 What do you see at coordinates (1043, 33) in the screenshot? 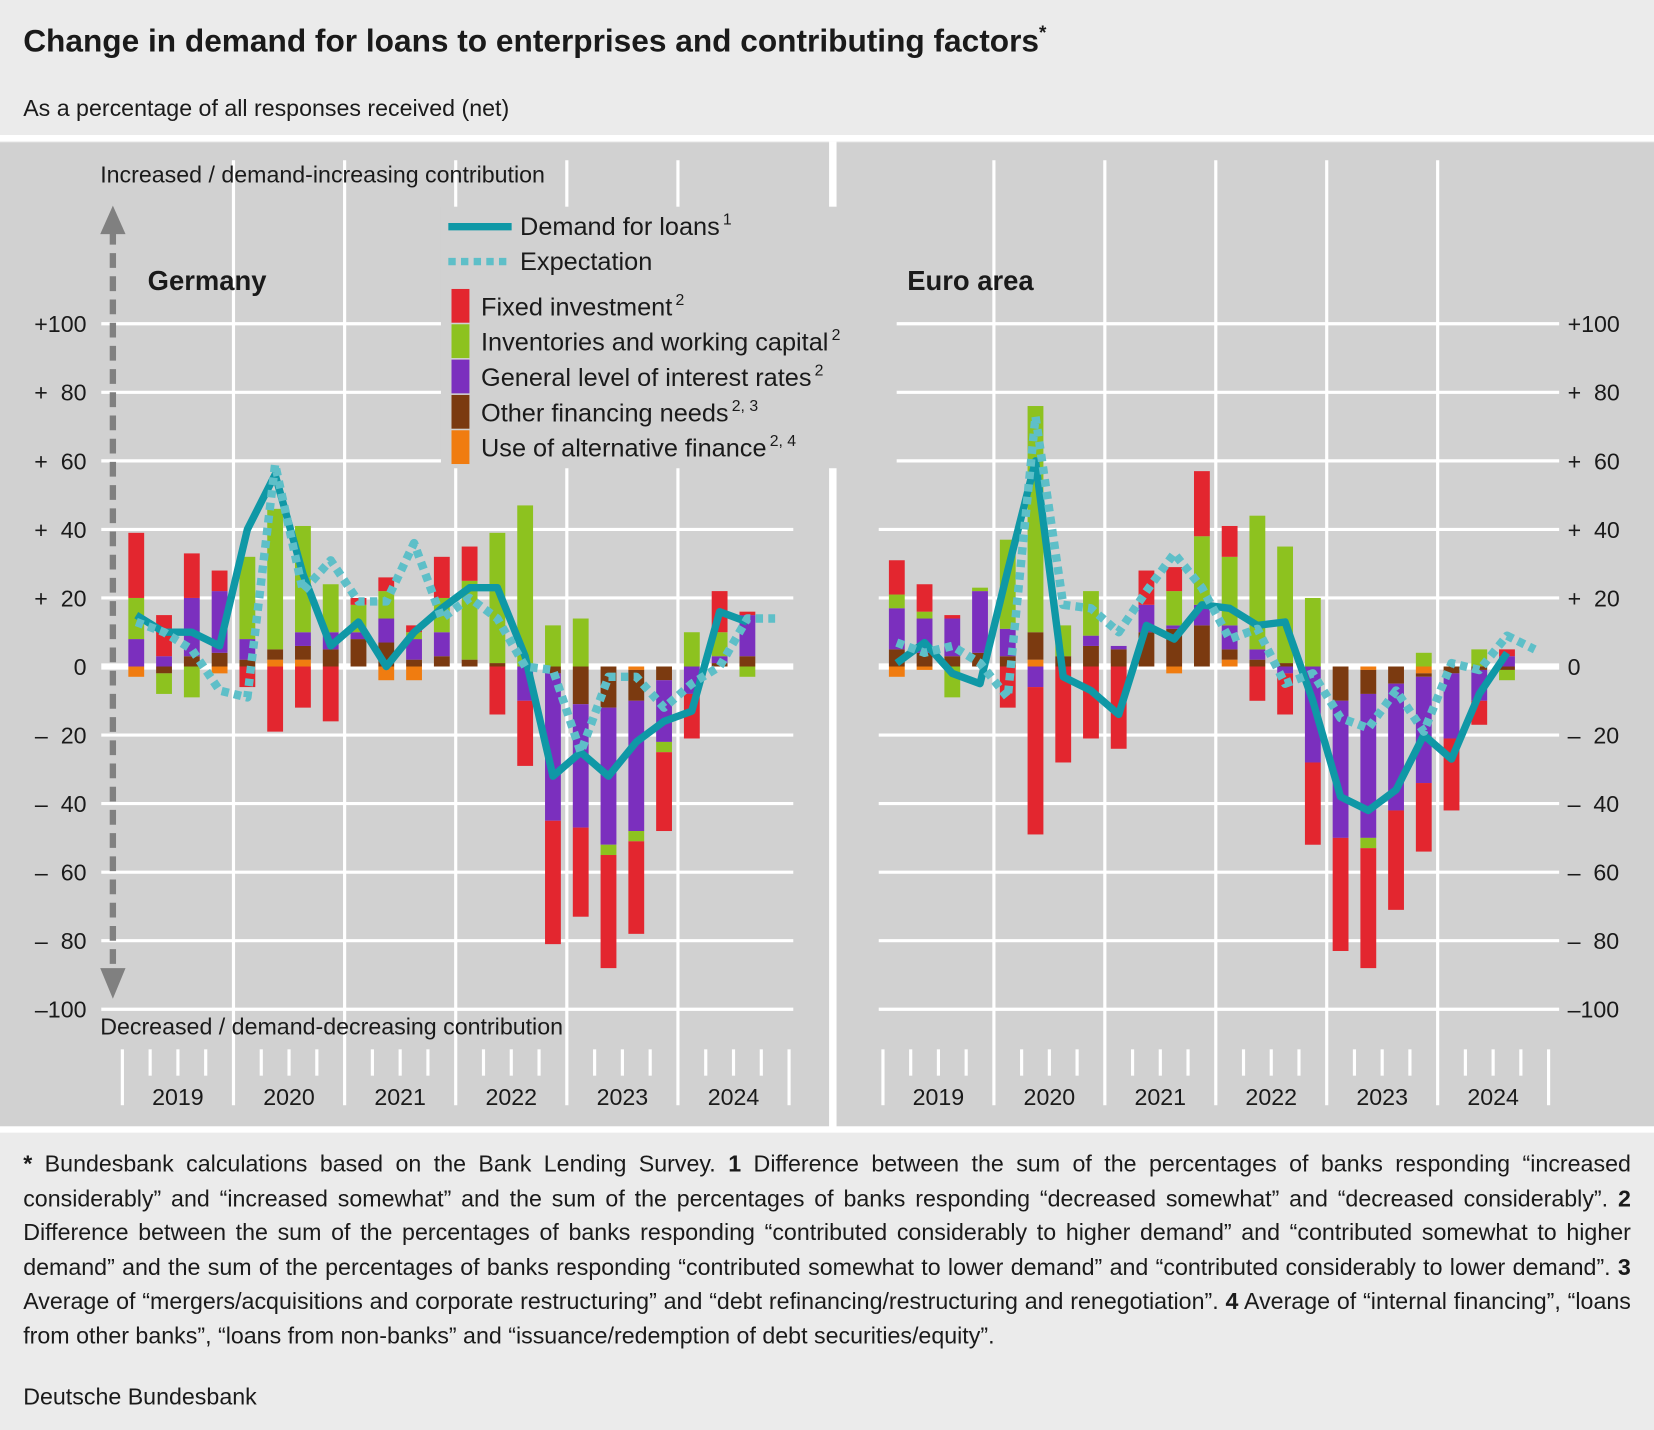
I see `title-note: *` at bounding box center [1043, 33].